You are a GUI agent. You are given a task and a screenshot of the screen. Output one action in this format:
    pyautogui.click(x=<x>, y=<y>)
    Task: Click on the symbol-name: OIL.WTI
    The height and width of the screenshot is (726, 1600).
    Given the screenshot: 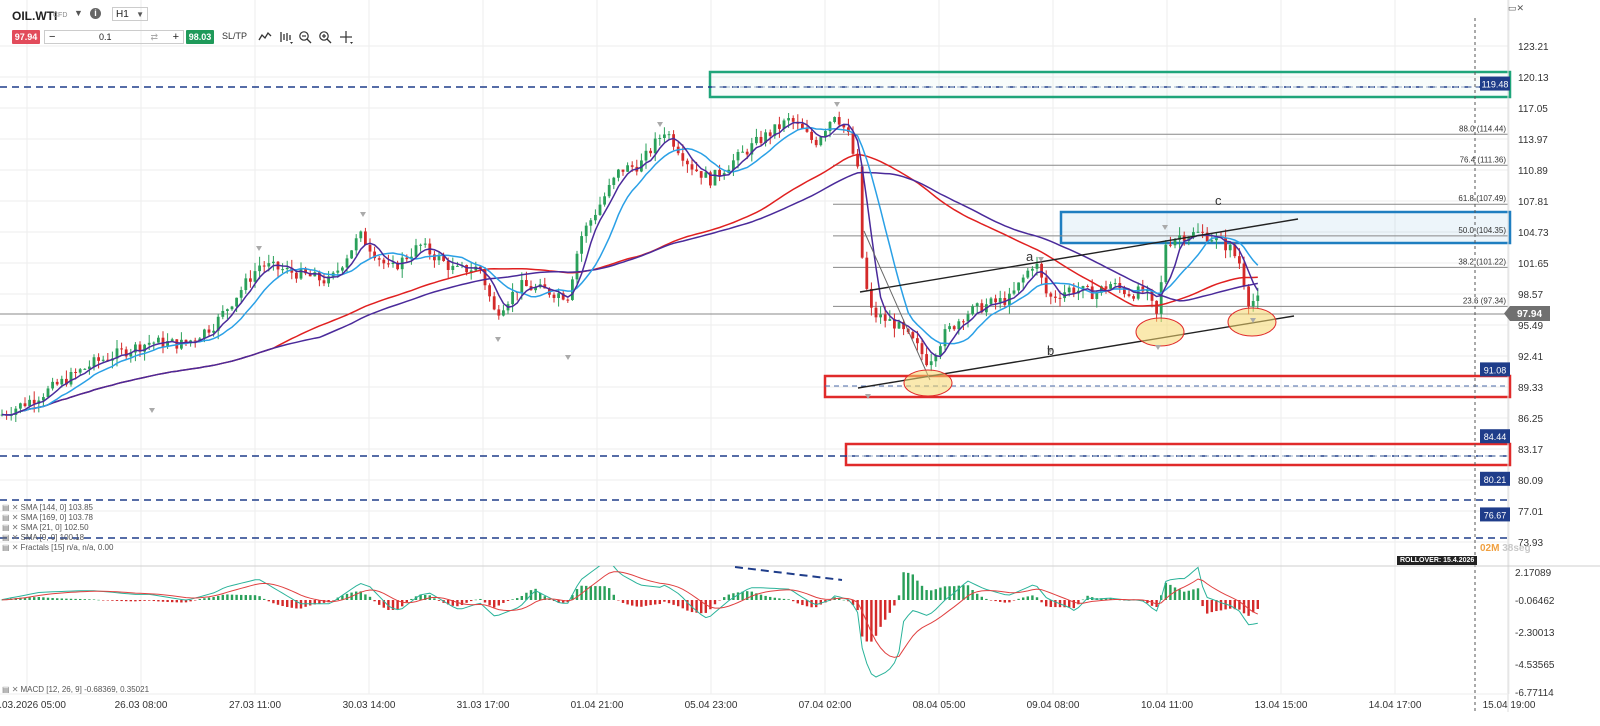 What is the action you would take?
    pyautogui.click(x=35, y=16)
    